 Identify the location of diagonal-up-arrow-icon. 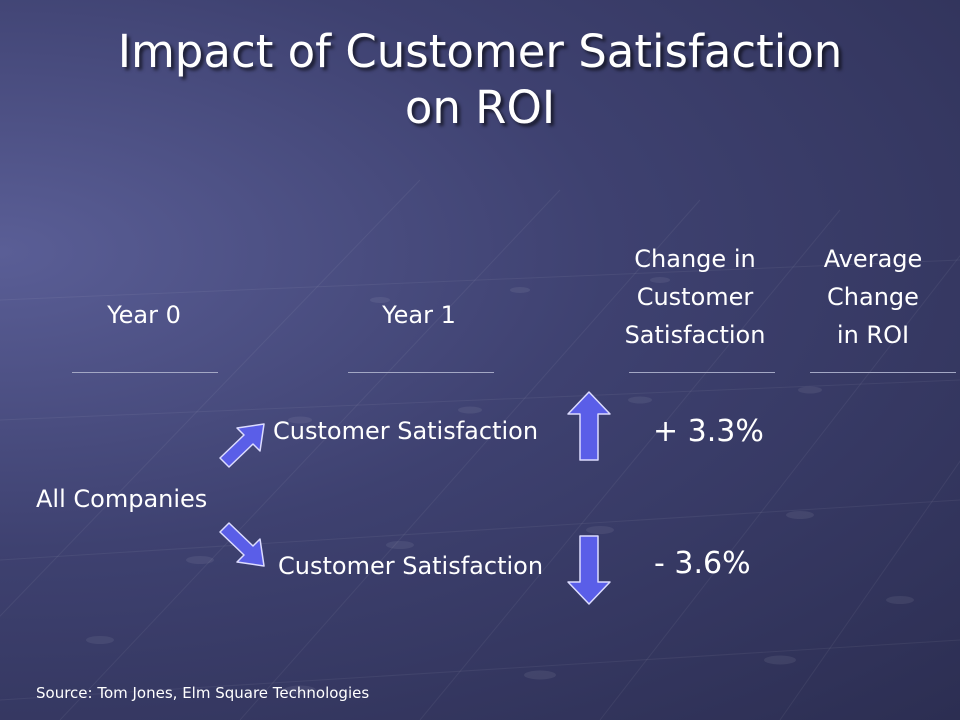
(242, 445).